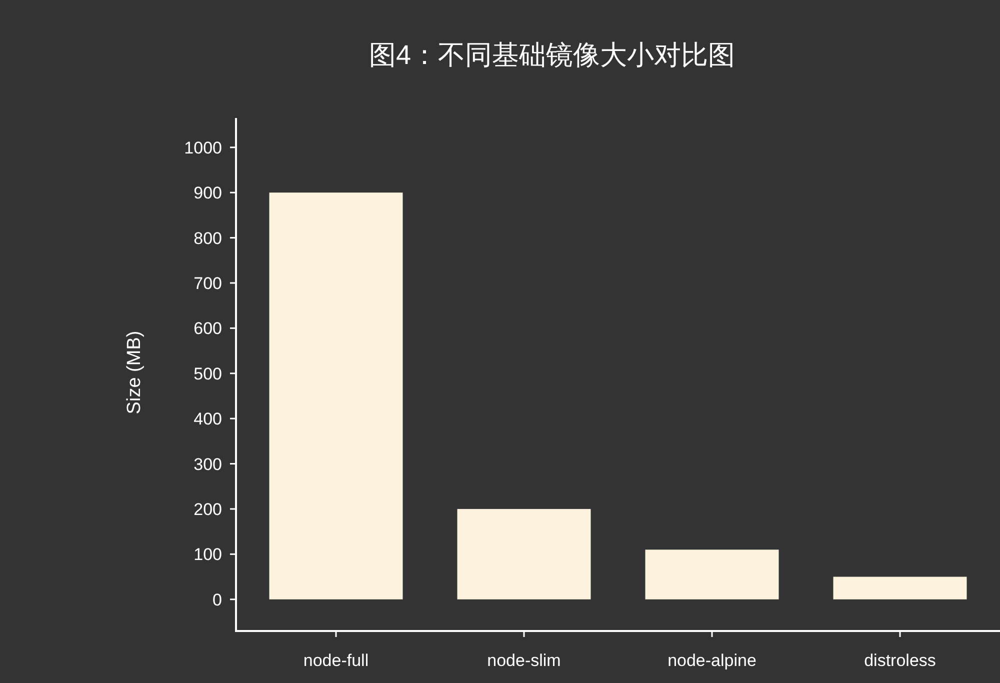 The image size is (1000, 683). I want to click on y-tick-label: 800, so click(208, 238).